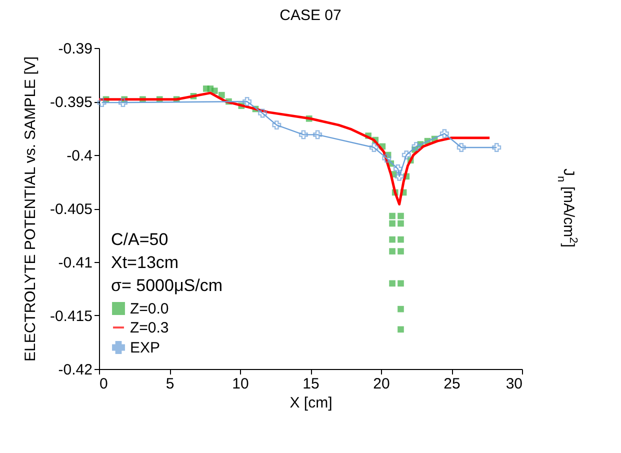 The width and height of the screenshot is (621, 453). What do you see at coordinates (79, 156) in the screenshot?
I see `y-tick-label: -0.4` at bounding box center [79, 156].